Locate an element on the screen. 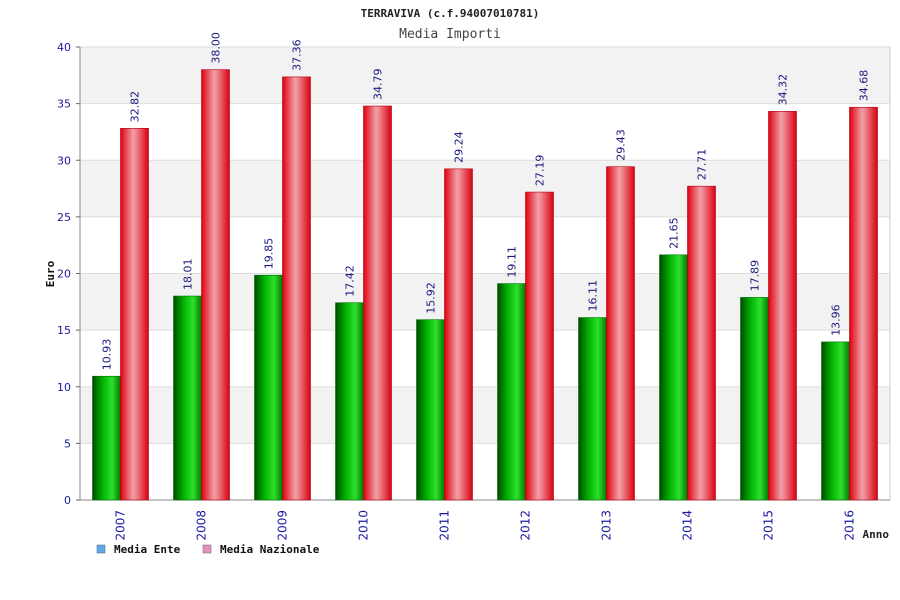 This screenshot has width=900, height=600. data-label: 19.85 is located at coordinates (269, 254).